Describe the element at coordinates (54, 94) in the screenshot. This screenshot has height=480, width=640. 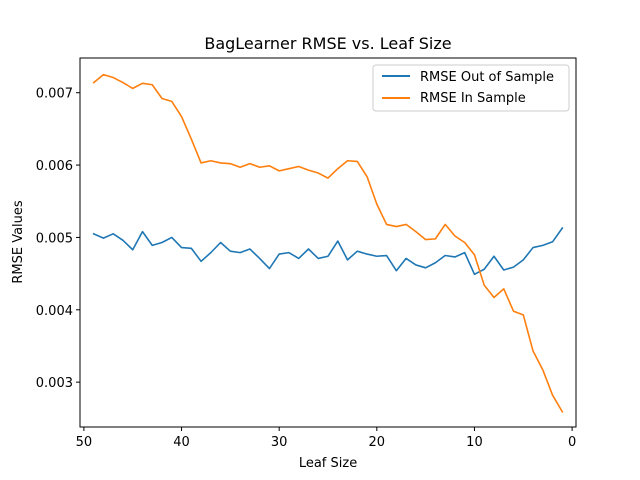
I see `y-tick-label: 0.007` at that location.